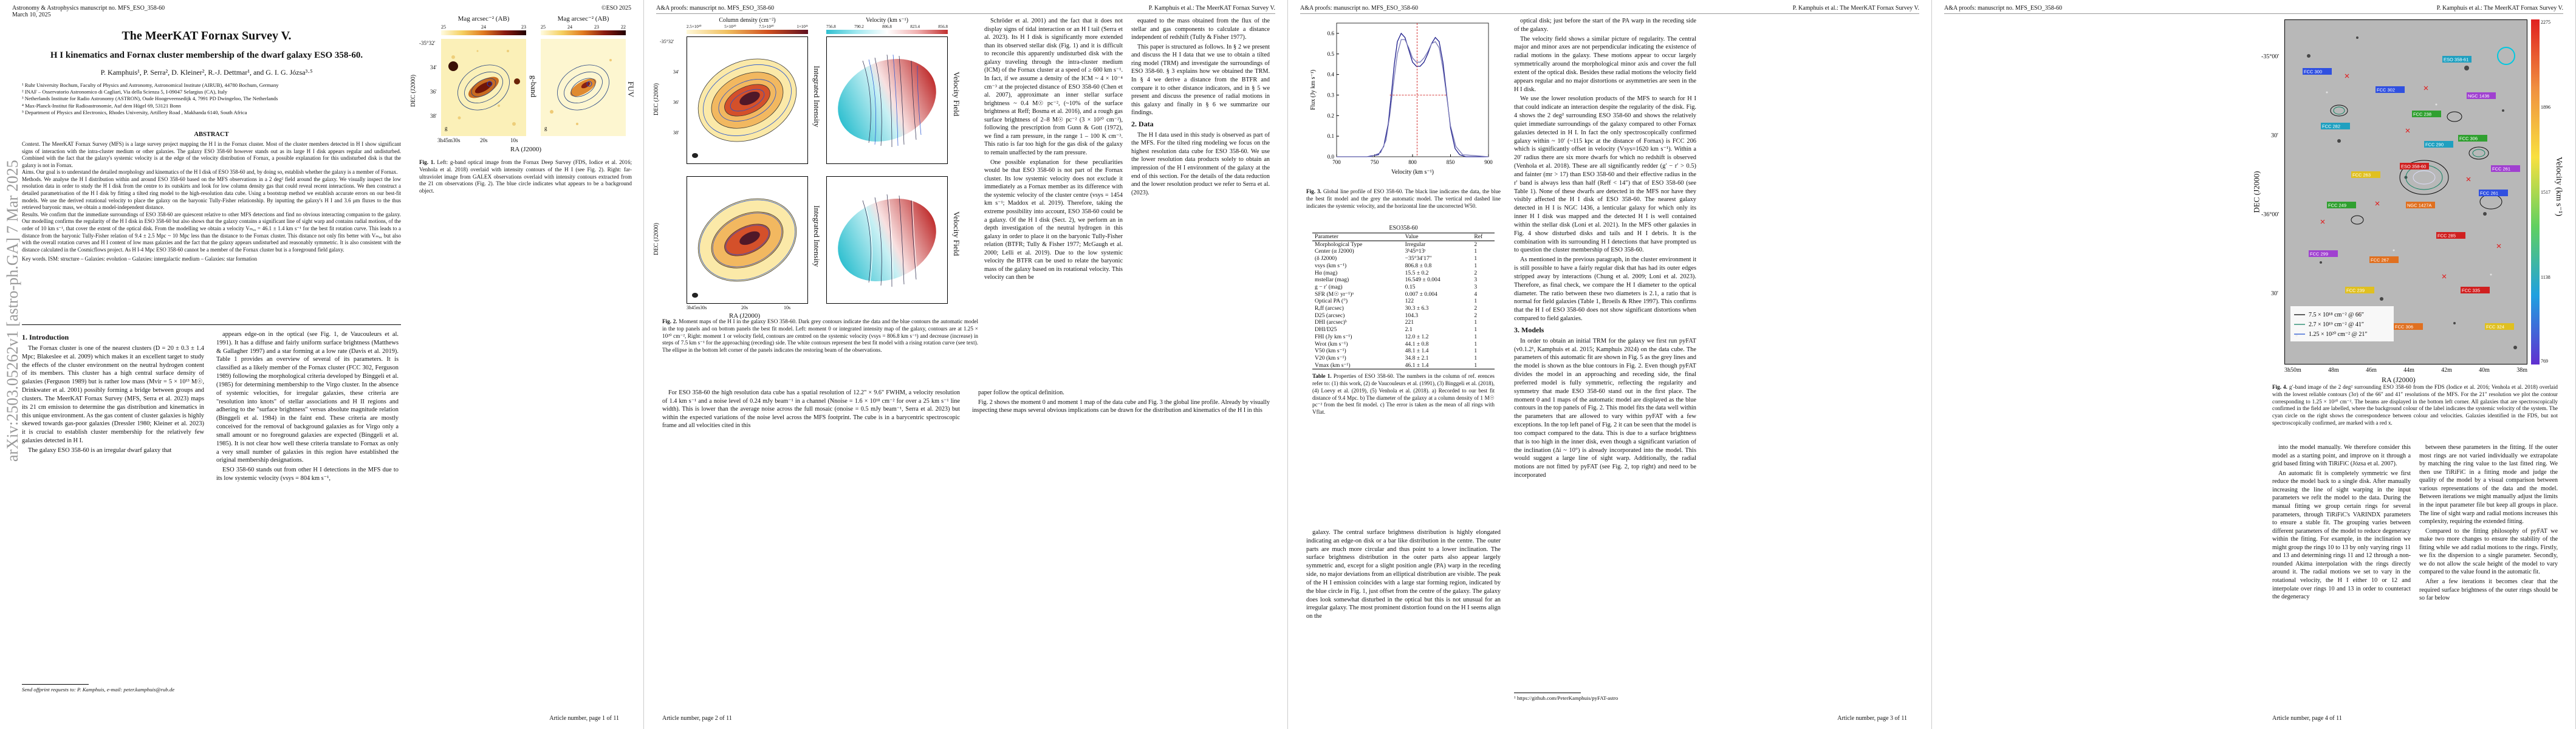 The image size is (2576, 729). I want to click on colorbar-tick: 1138, so click(2545, 277).